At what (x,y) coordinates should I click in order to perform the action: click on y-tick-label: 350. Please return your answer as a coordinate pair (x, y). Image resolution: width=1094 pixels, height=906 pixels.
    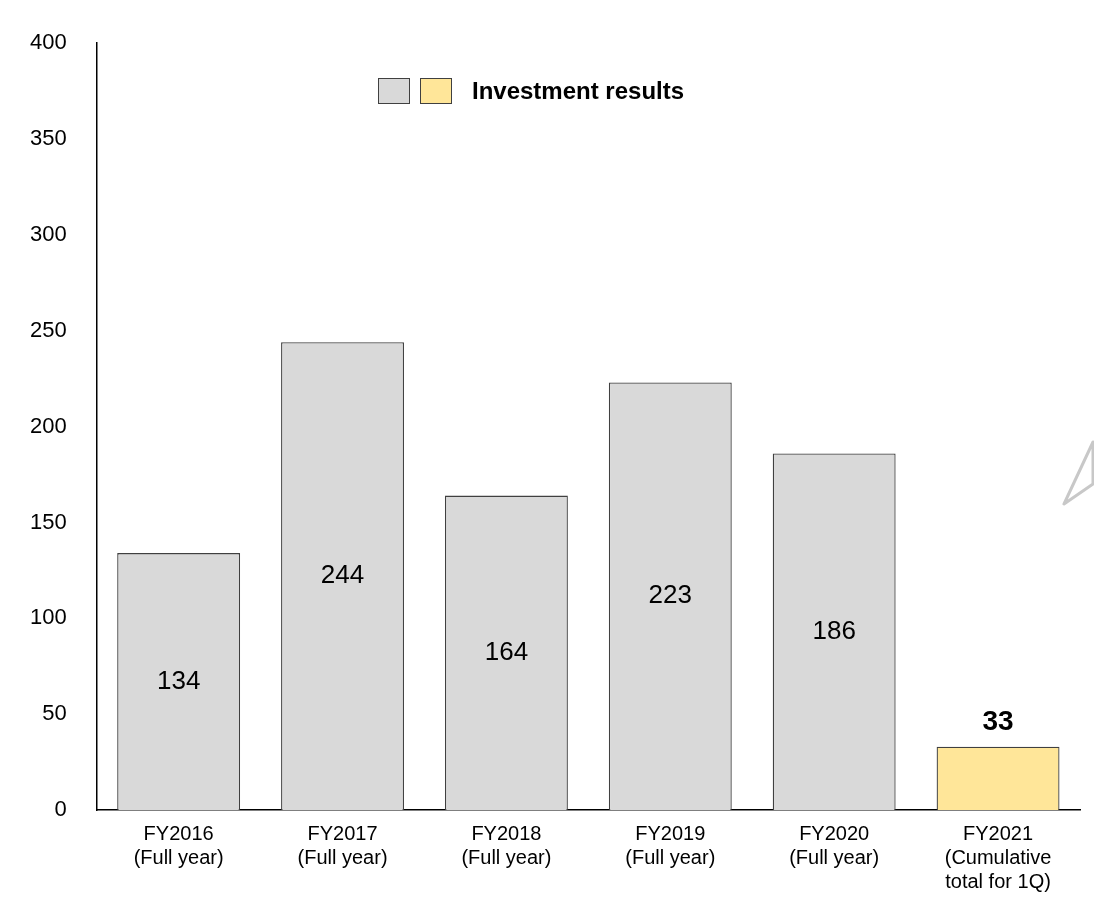
    Looking at the image, I should click on (48, 138).